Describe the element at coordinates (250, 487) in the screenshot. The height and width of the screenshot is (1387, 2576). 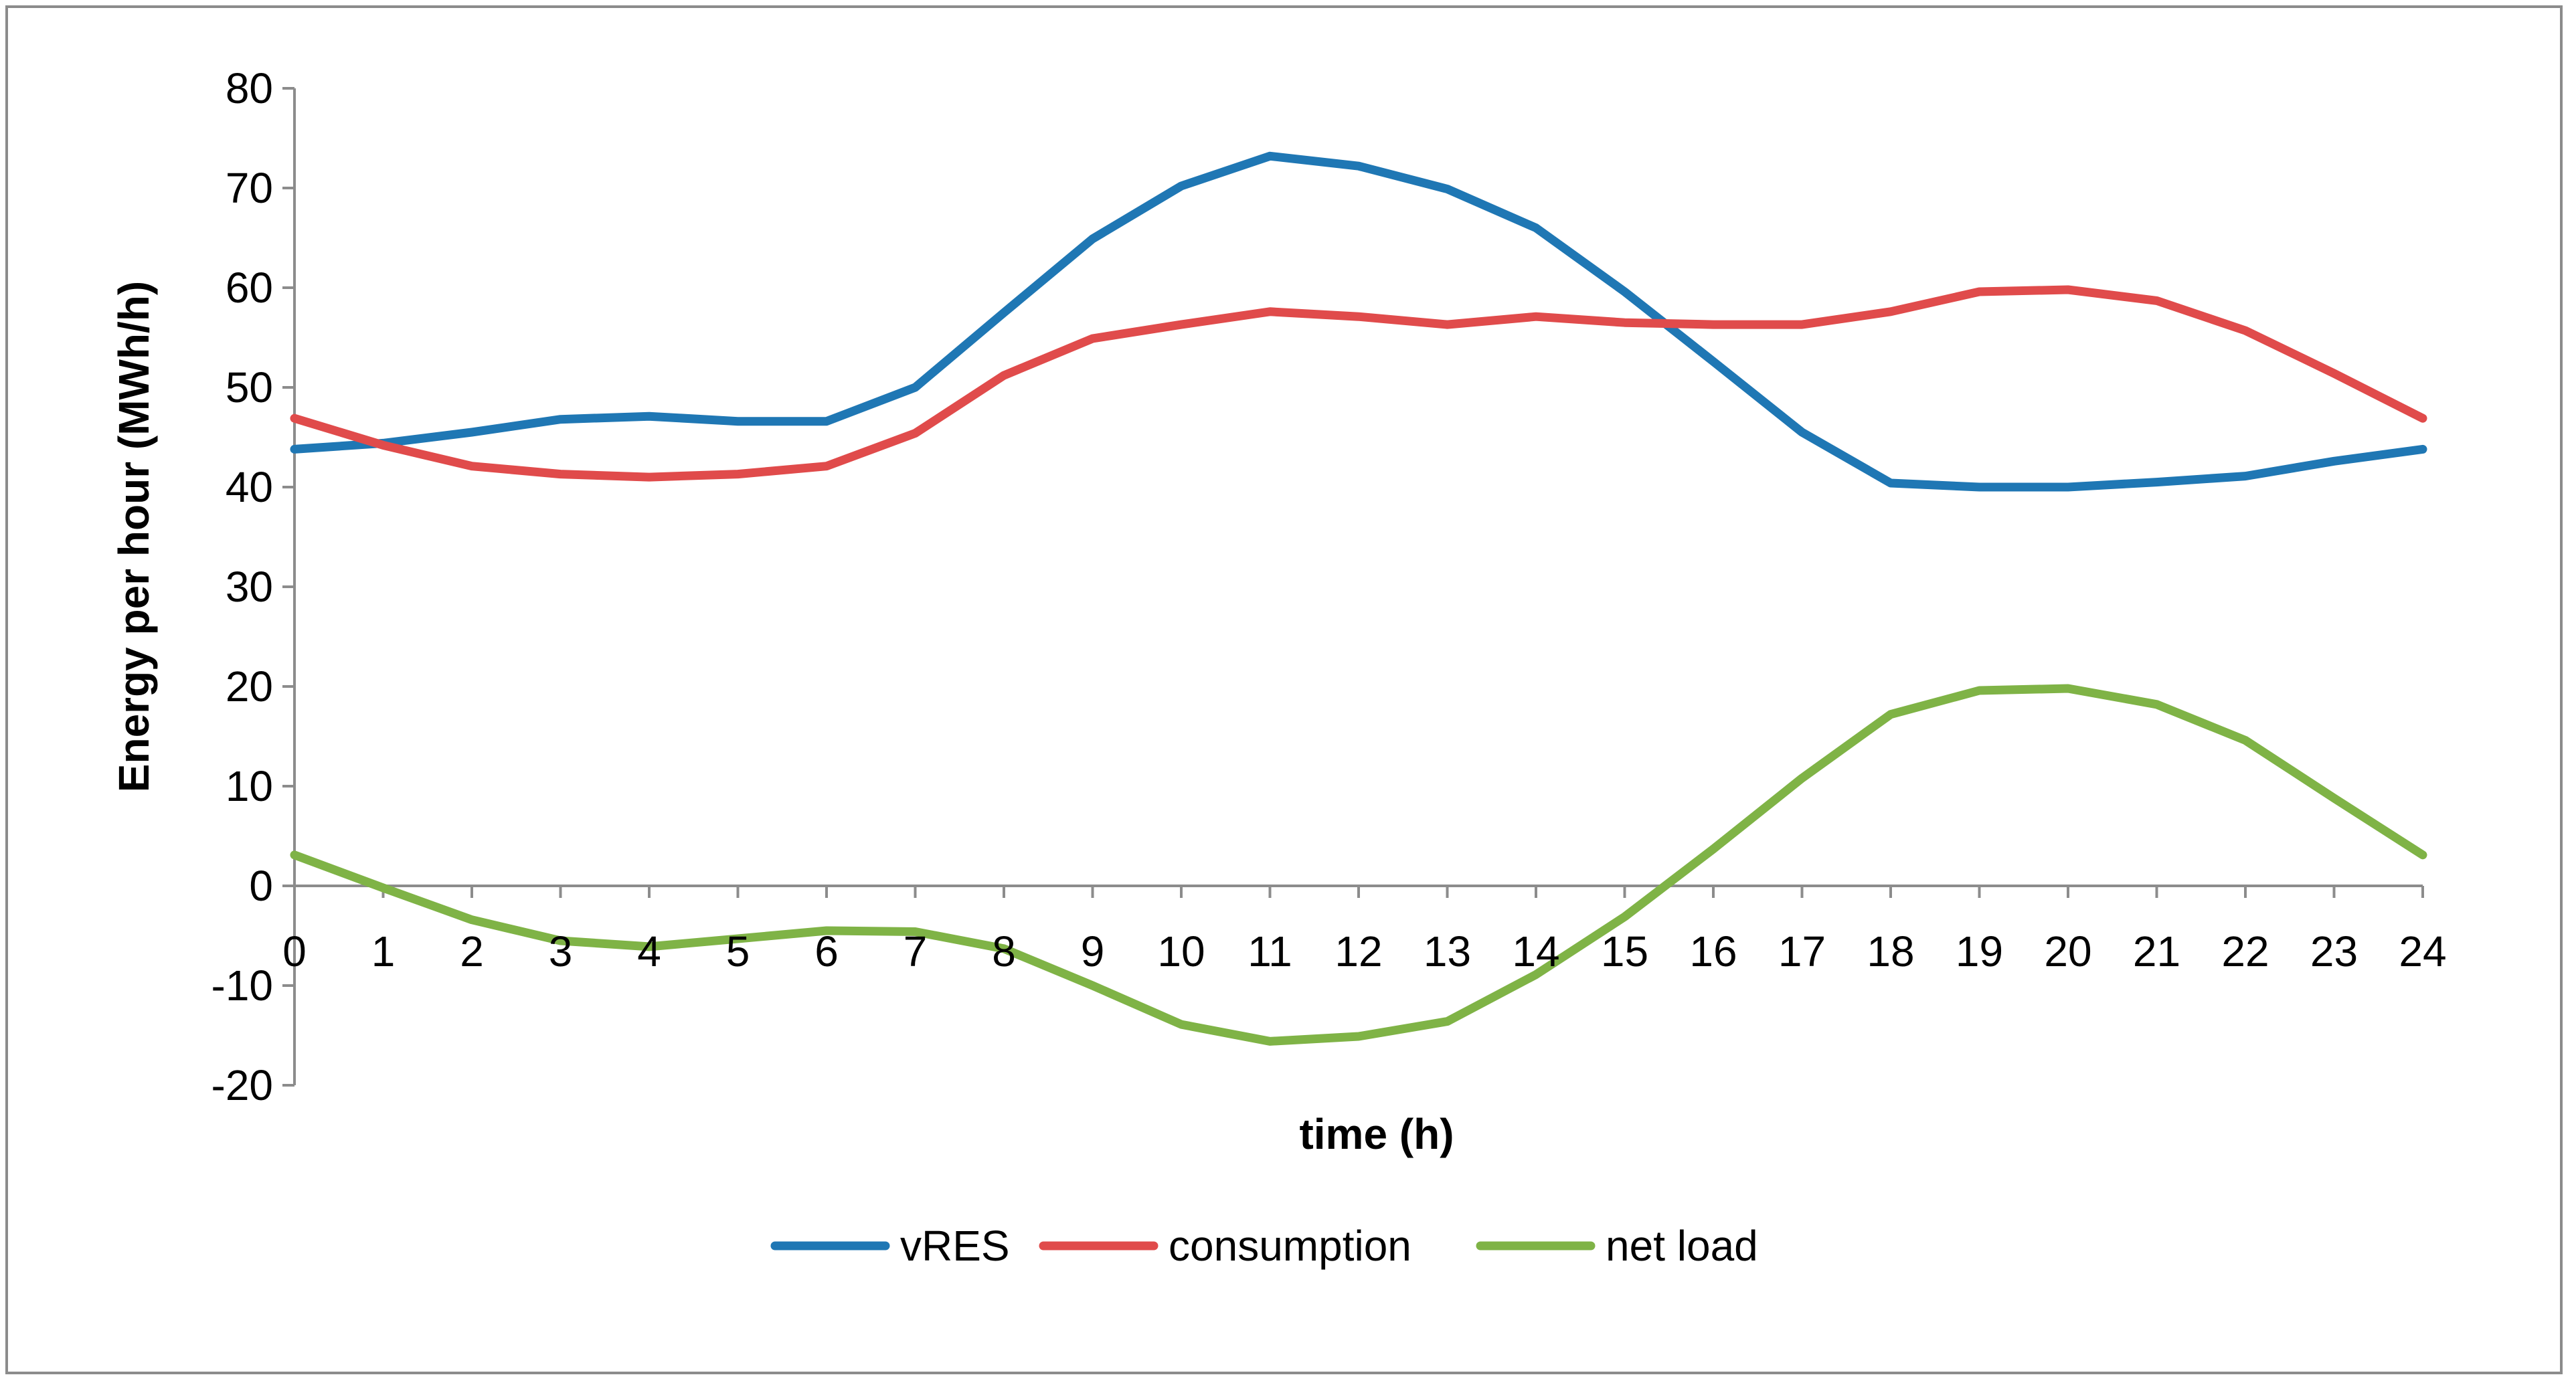
I see `y-tick-label: 40` at that location.